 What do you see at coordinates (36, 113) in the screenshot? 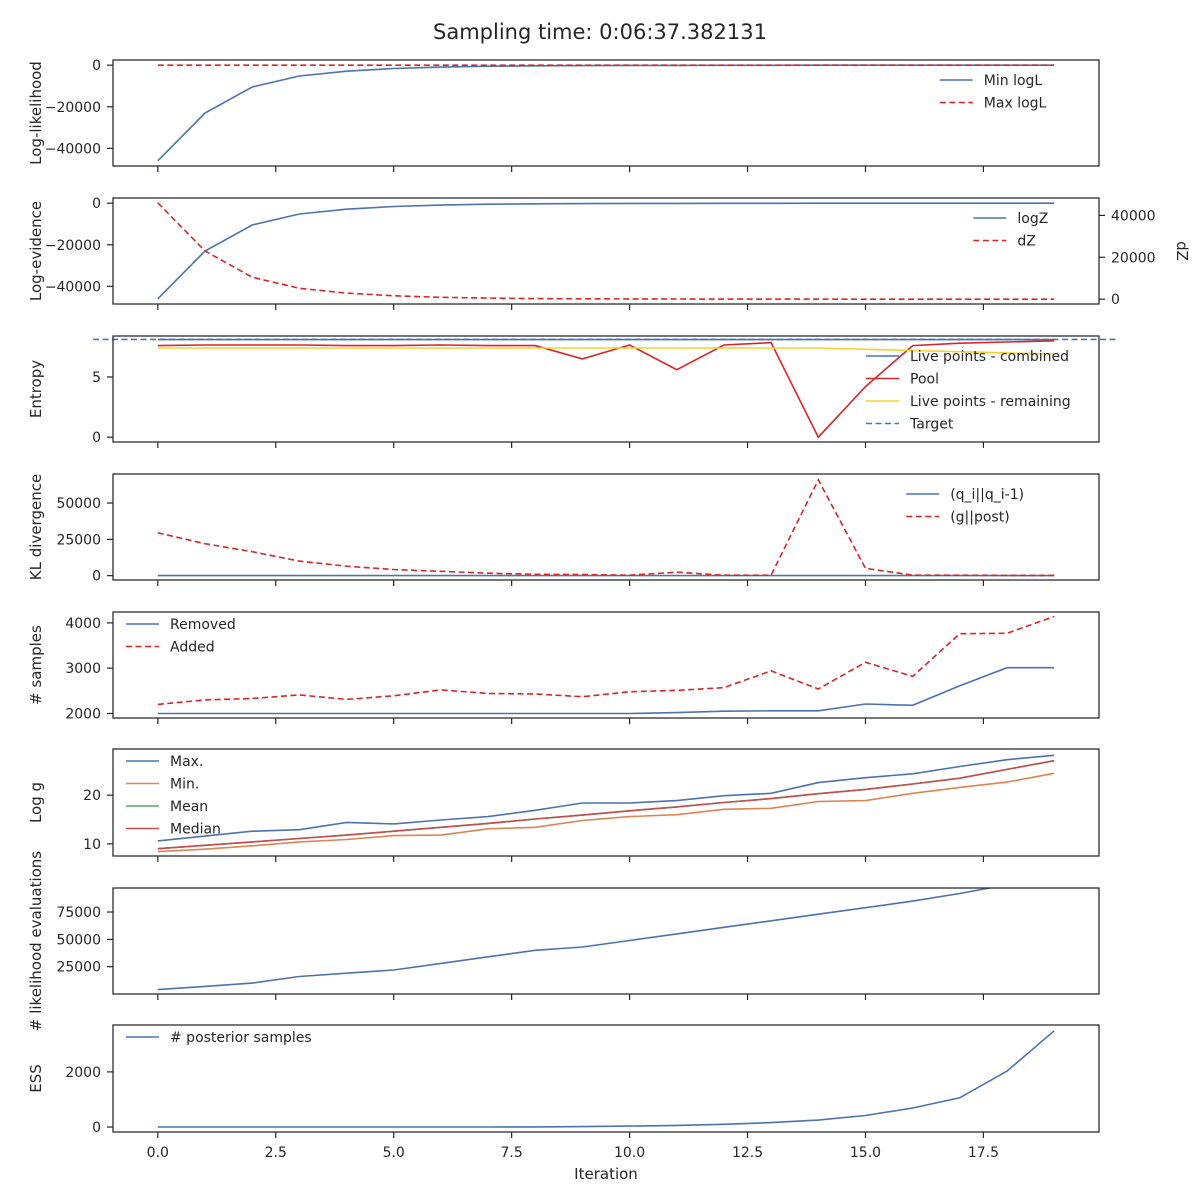
I see `y-axis-label: Log-likelihood` at bounding box center [36, 113].